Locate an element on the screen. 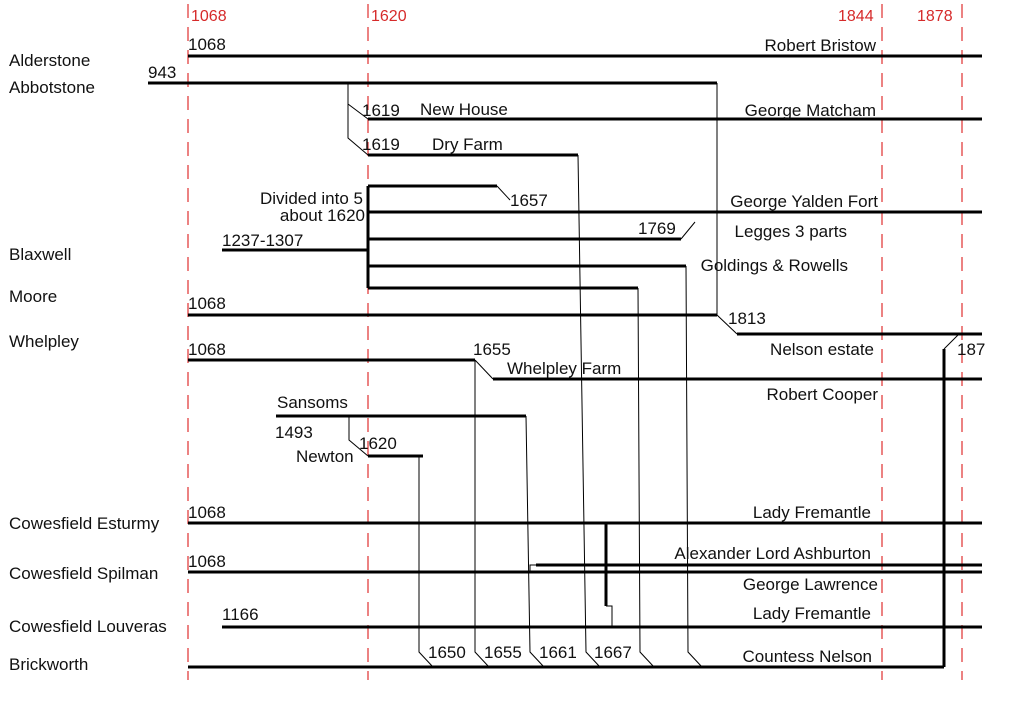  connector-lawrence is located at coordinates (609, 616).